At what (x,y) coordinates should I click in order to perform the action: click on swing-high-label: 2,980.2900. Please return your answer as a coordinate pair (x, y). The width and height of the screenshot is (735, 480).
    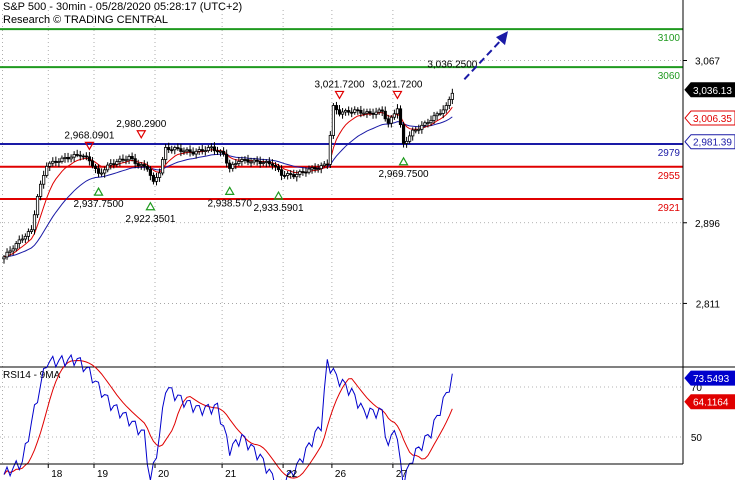
    Looking at the image, I should click on (141, 124).